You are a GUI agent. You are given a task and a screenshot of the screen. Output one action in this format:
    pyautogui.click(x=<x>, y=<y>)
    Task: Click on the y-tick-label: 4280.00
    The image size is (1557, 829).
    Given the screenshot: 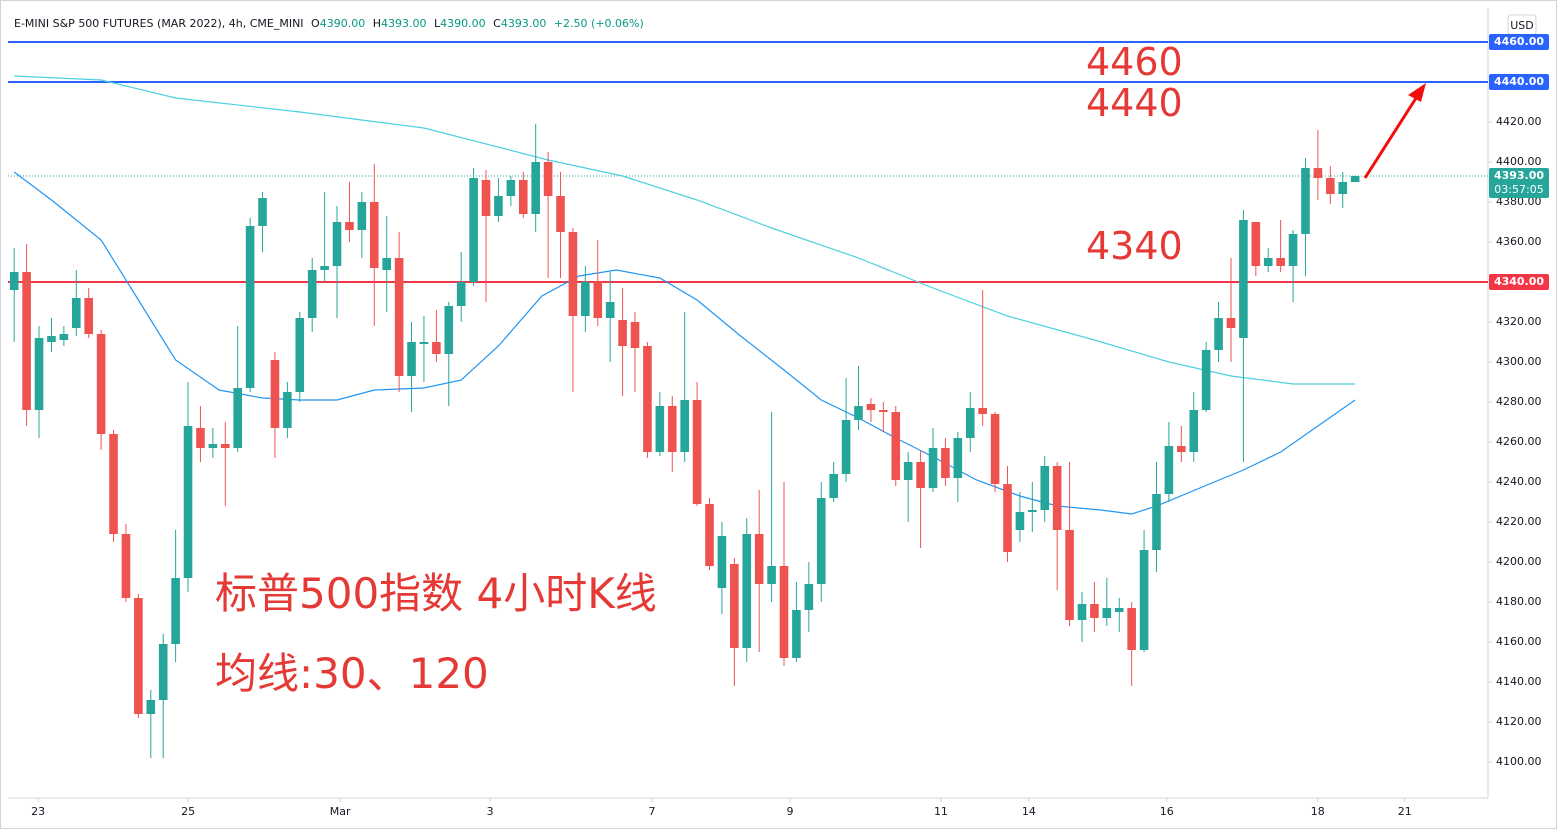 What is the action you would take?
    pyautogui.click(x=1519, y=401)
    